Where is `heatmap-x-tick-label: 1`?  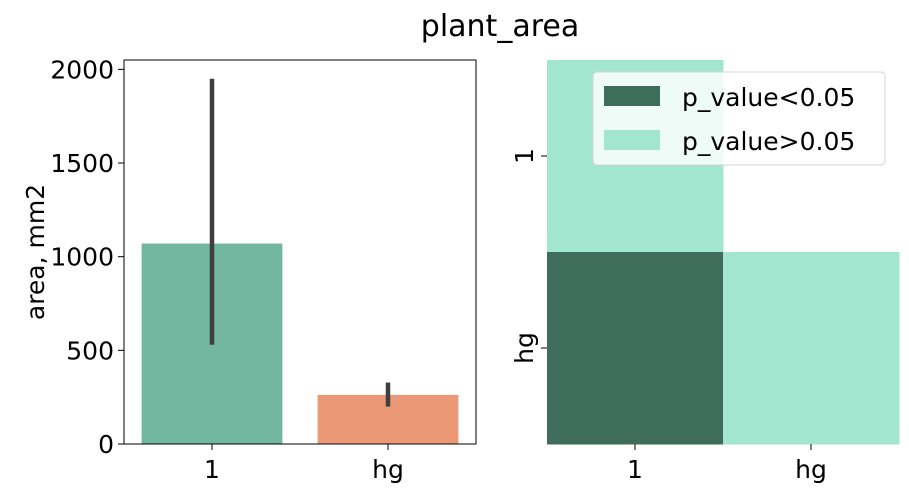
heatmap-x-tick-label: 1 is located at coordinates (635, 469).